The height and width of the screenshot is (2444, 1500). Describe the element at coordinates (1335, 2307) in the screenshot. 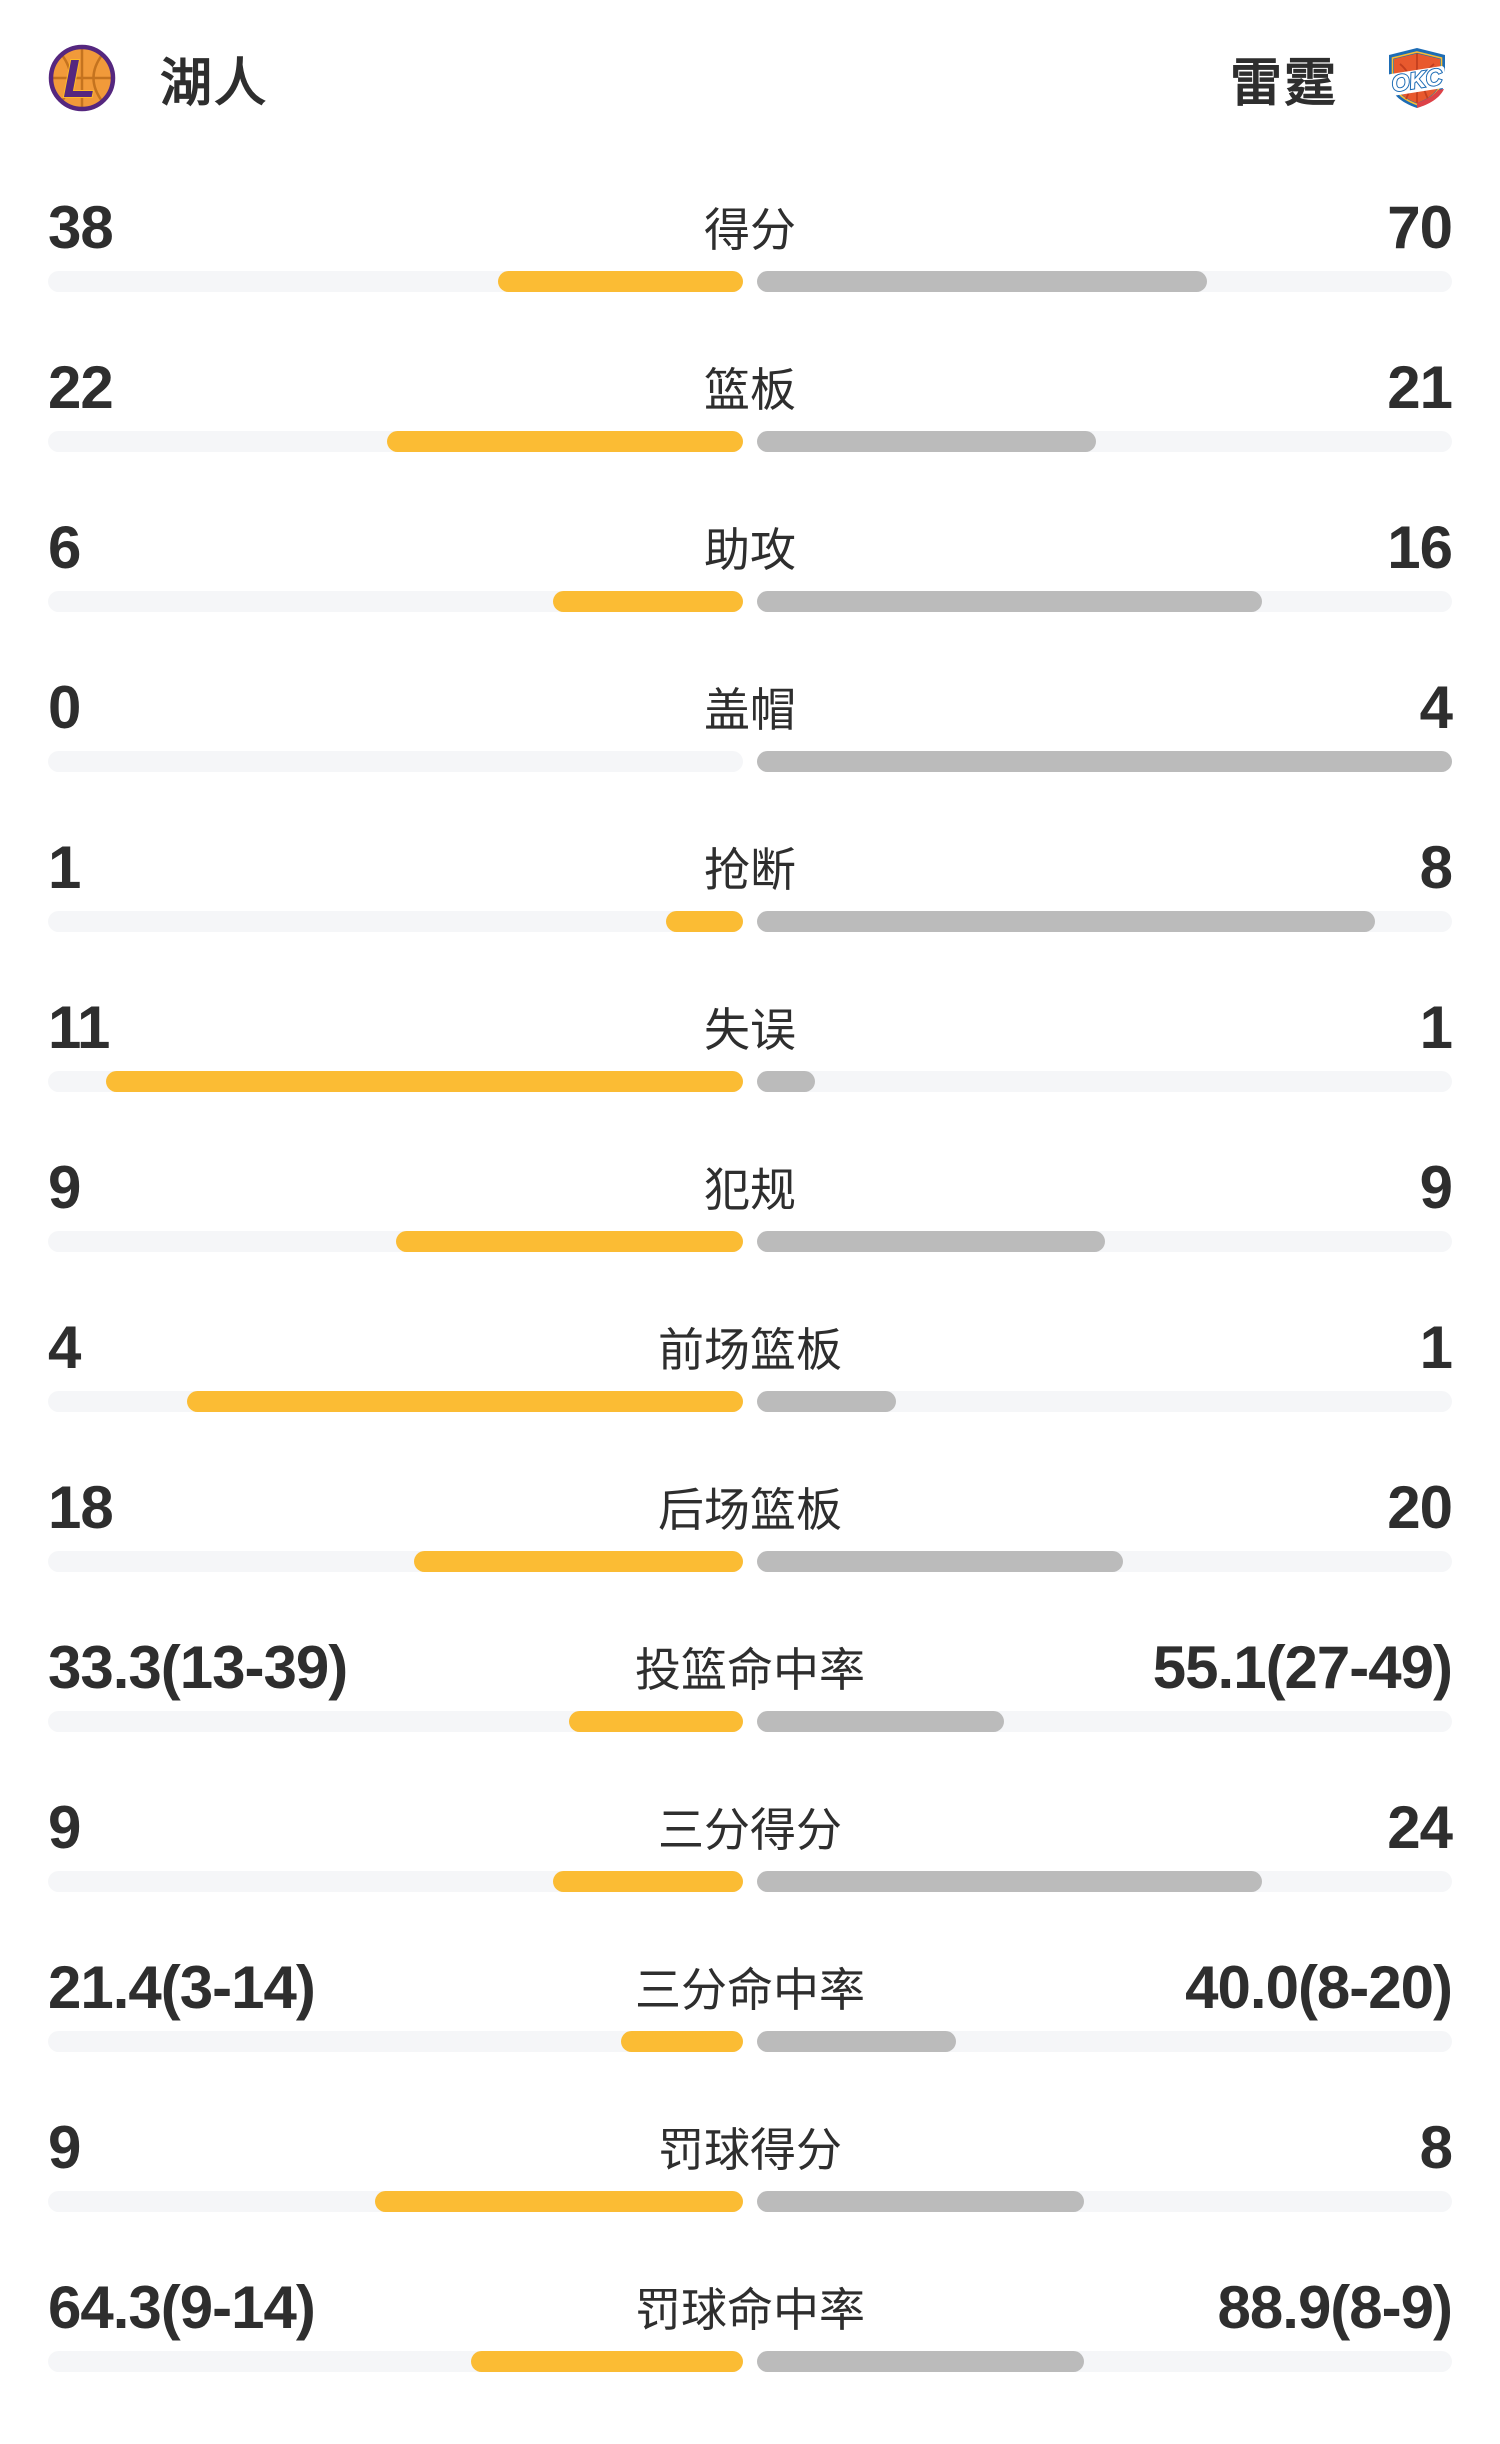

I see `right-stat-value: 88.9(8-9)` at that location.